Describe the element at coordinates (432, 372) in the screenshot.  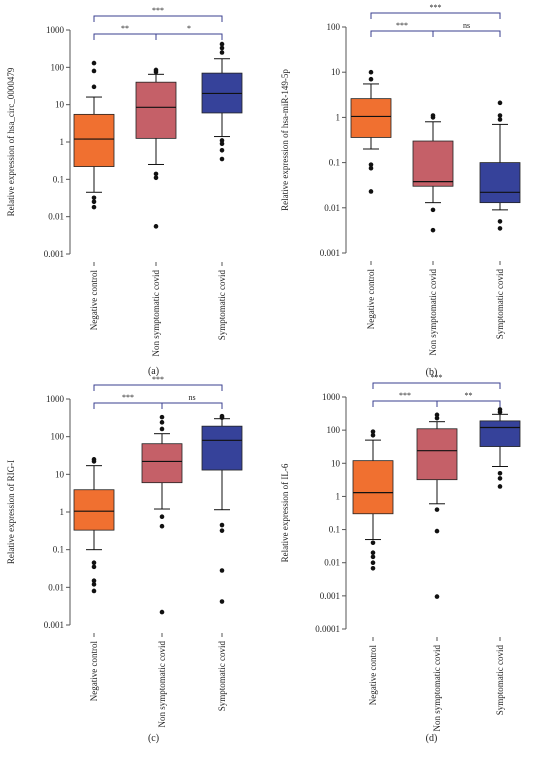
I see `panel-label: (b)` at that location.